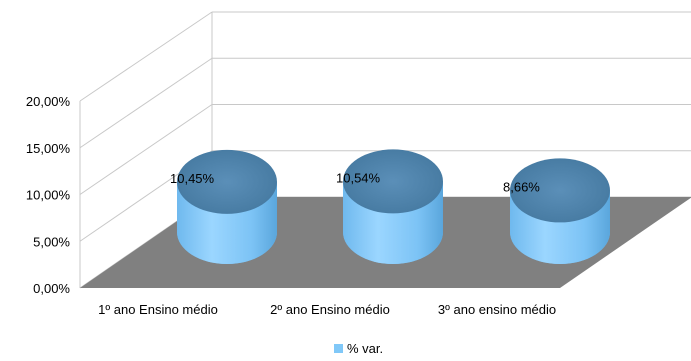  Describe the element at coordinates (192, 178) in the screenshot. I see `data-label: 10,45%` at that location.